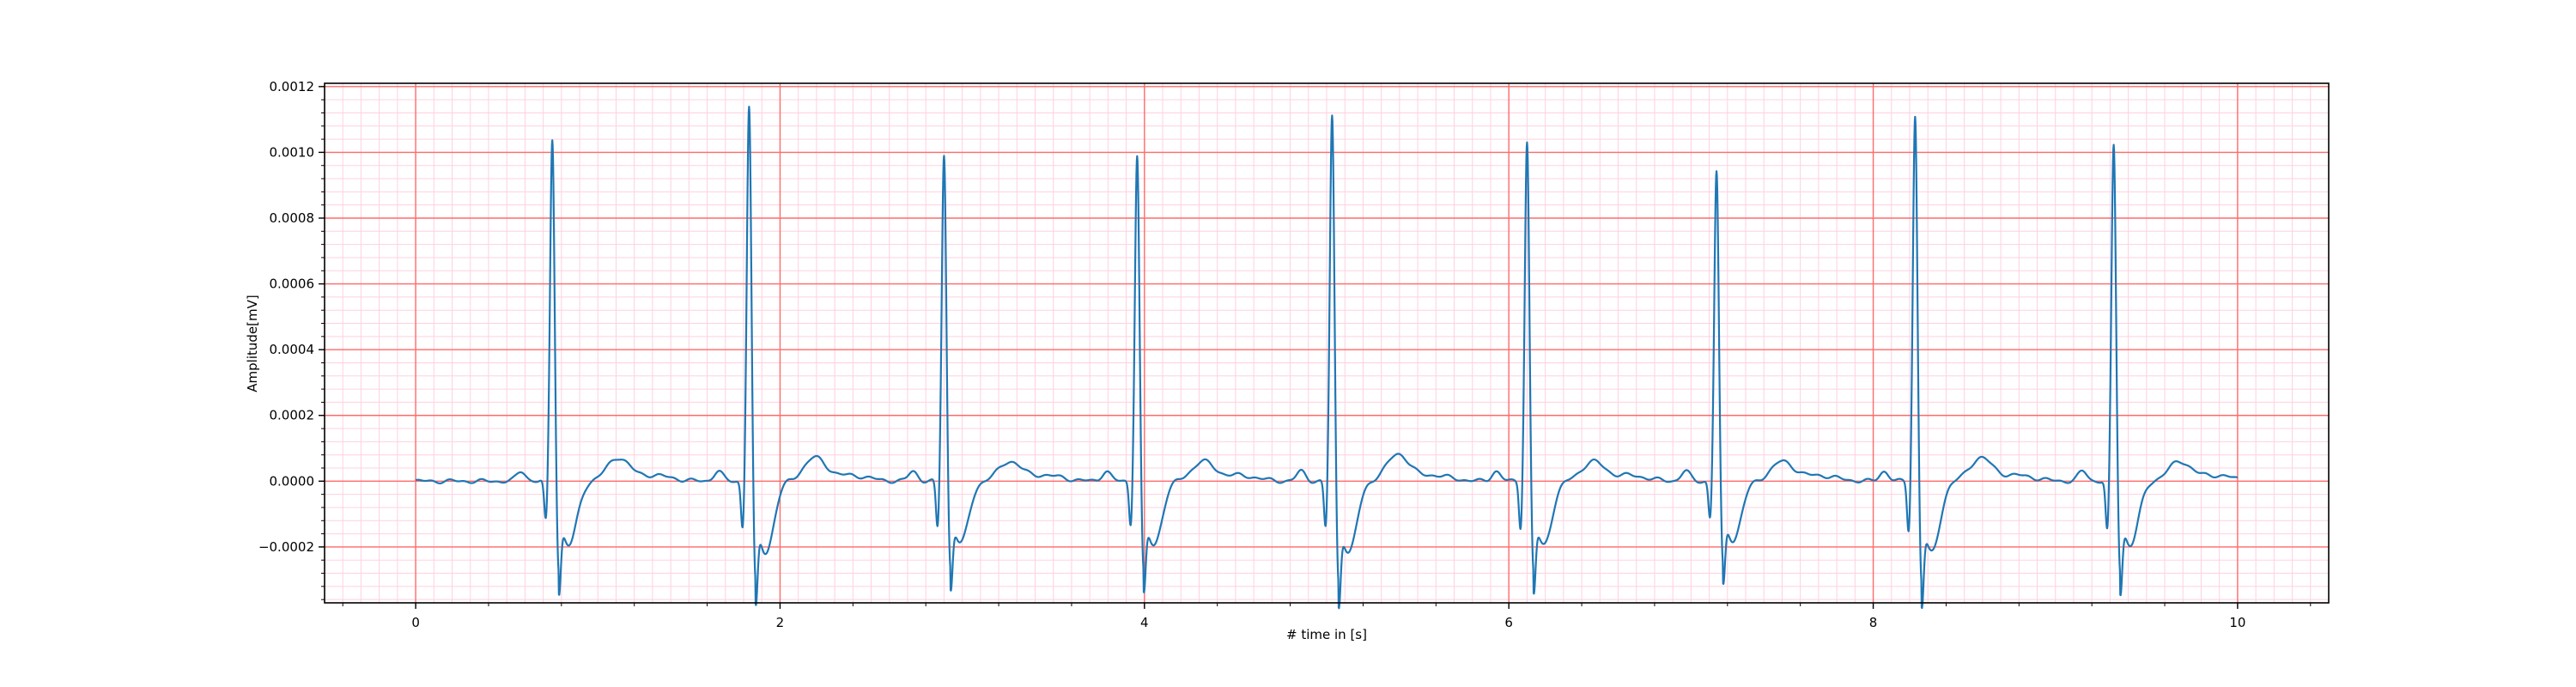 The height and width of the screenshot is (687, 2576). Describe the element at coordinates (415, 622) in the screenshot. I see `x-tick-label: 0` at that location.